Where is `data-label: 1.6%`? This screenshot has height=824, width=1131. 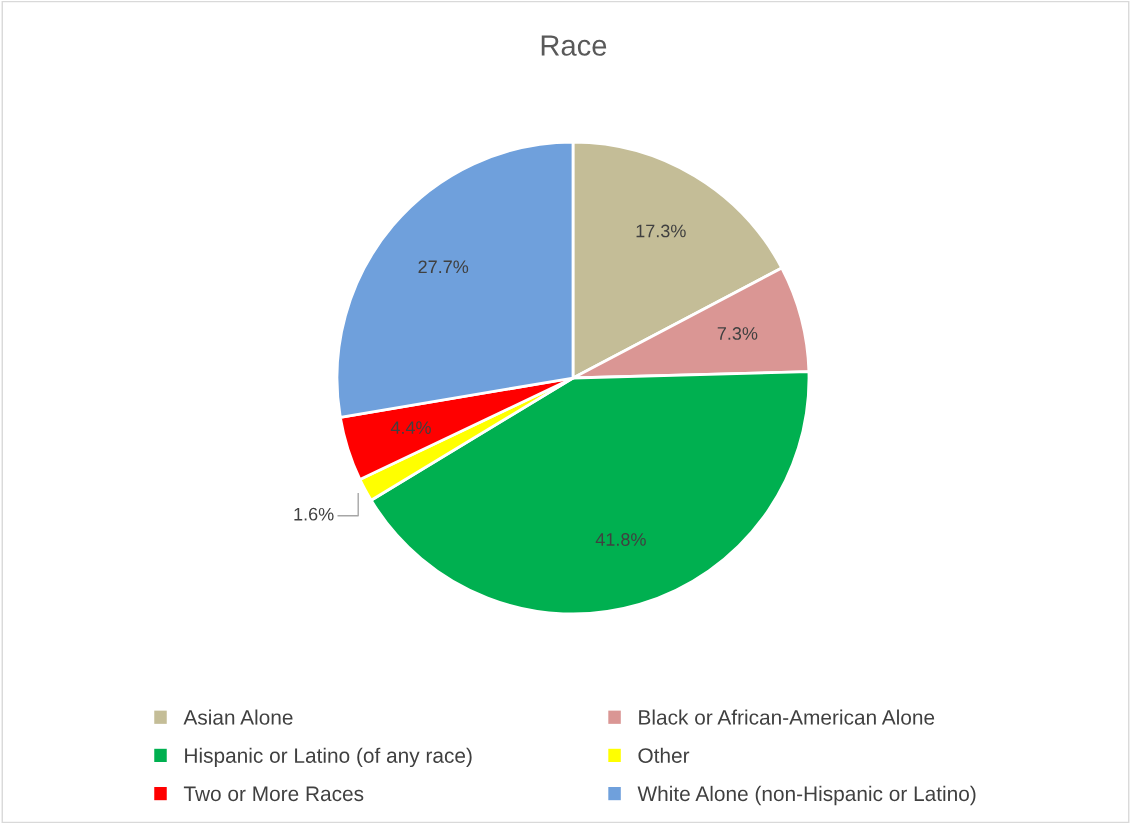 data-label: 1.6% is located at coordinates (314, 514).